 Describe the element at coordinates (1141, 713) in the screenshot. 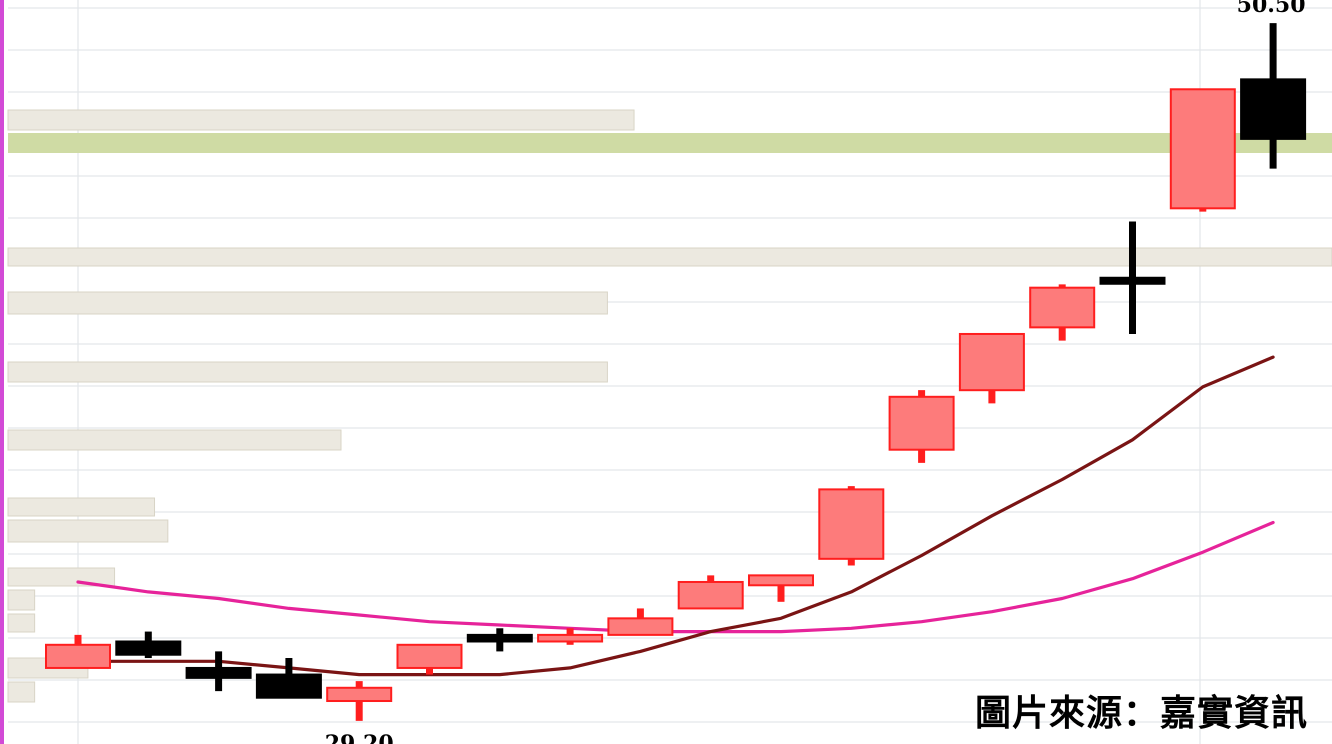

I see `source-label: 圖片來源：嘉實資訊` at that location.